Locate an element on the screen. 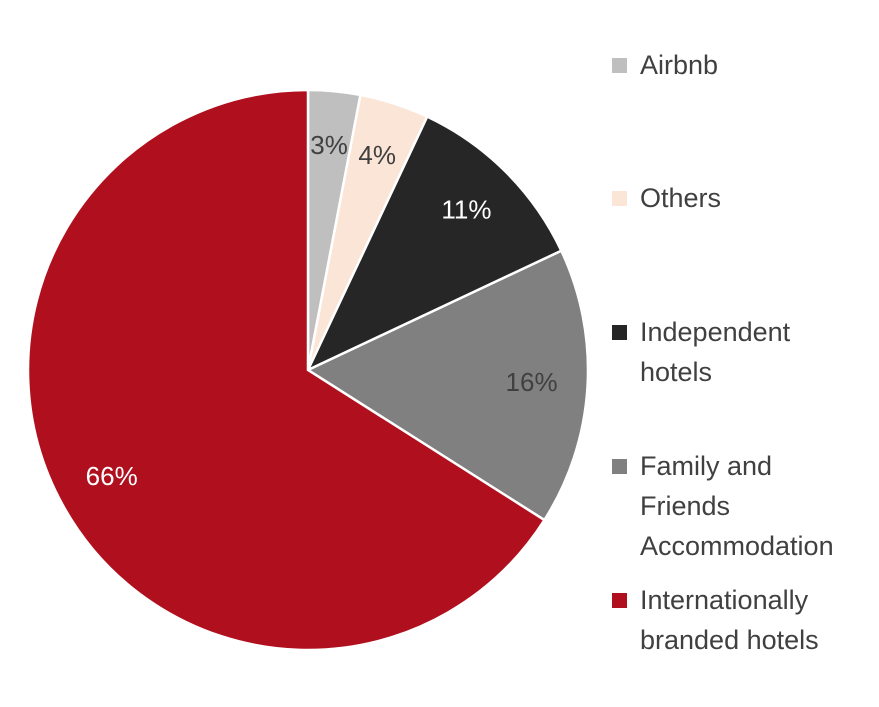 The height and width of the screenshot is (707, 879). data-label: 3% is located at coordinates (329, 145).